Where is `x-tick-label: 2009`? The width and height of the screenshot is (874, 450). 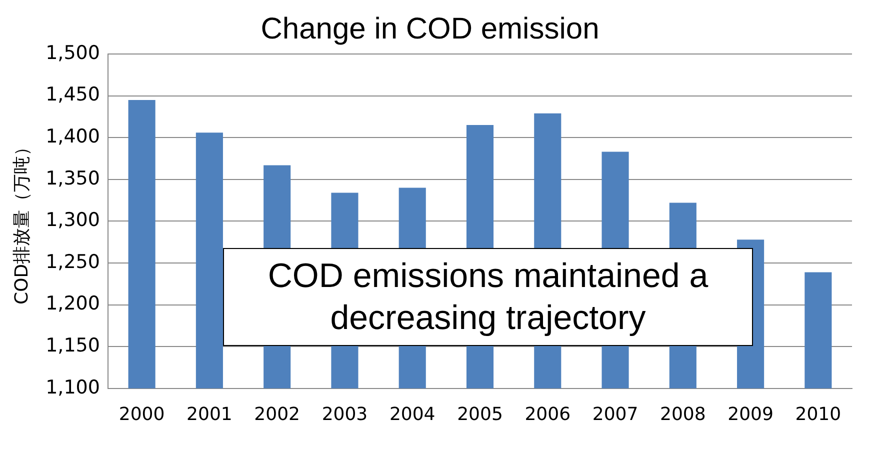
x-tick-label: 2009 is located at coordinates (751, 414).